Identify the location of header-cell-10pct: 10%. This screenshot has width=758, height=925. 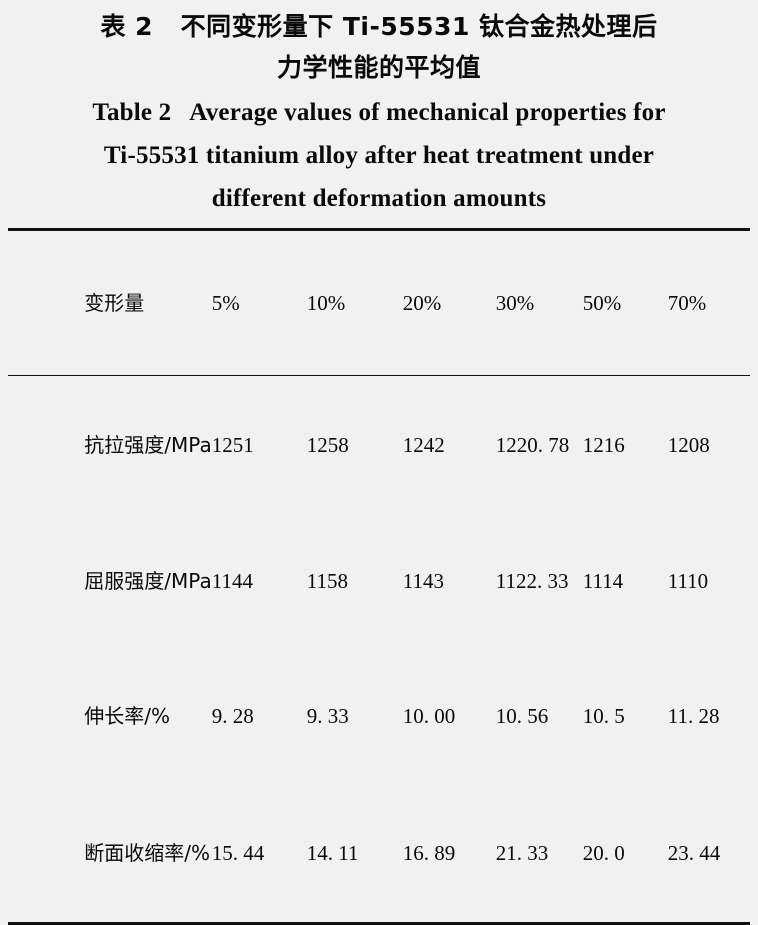
(326, 303).